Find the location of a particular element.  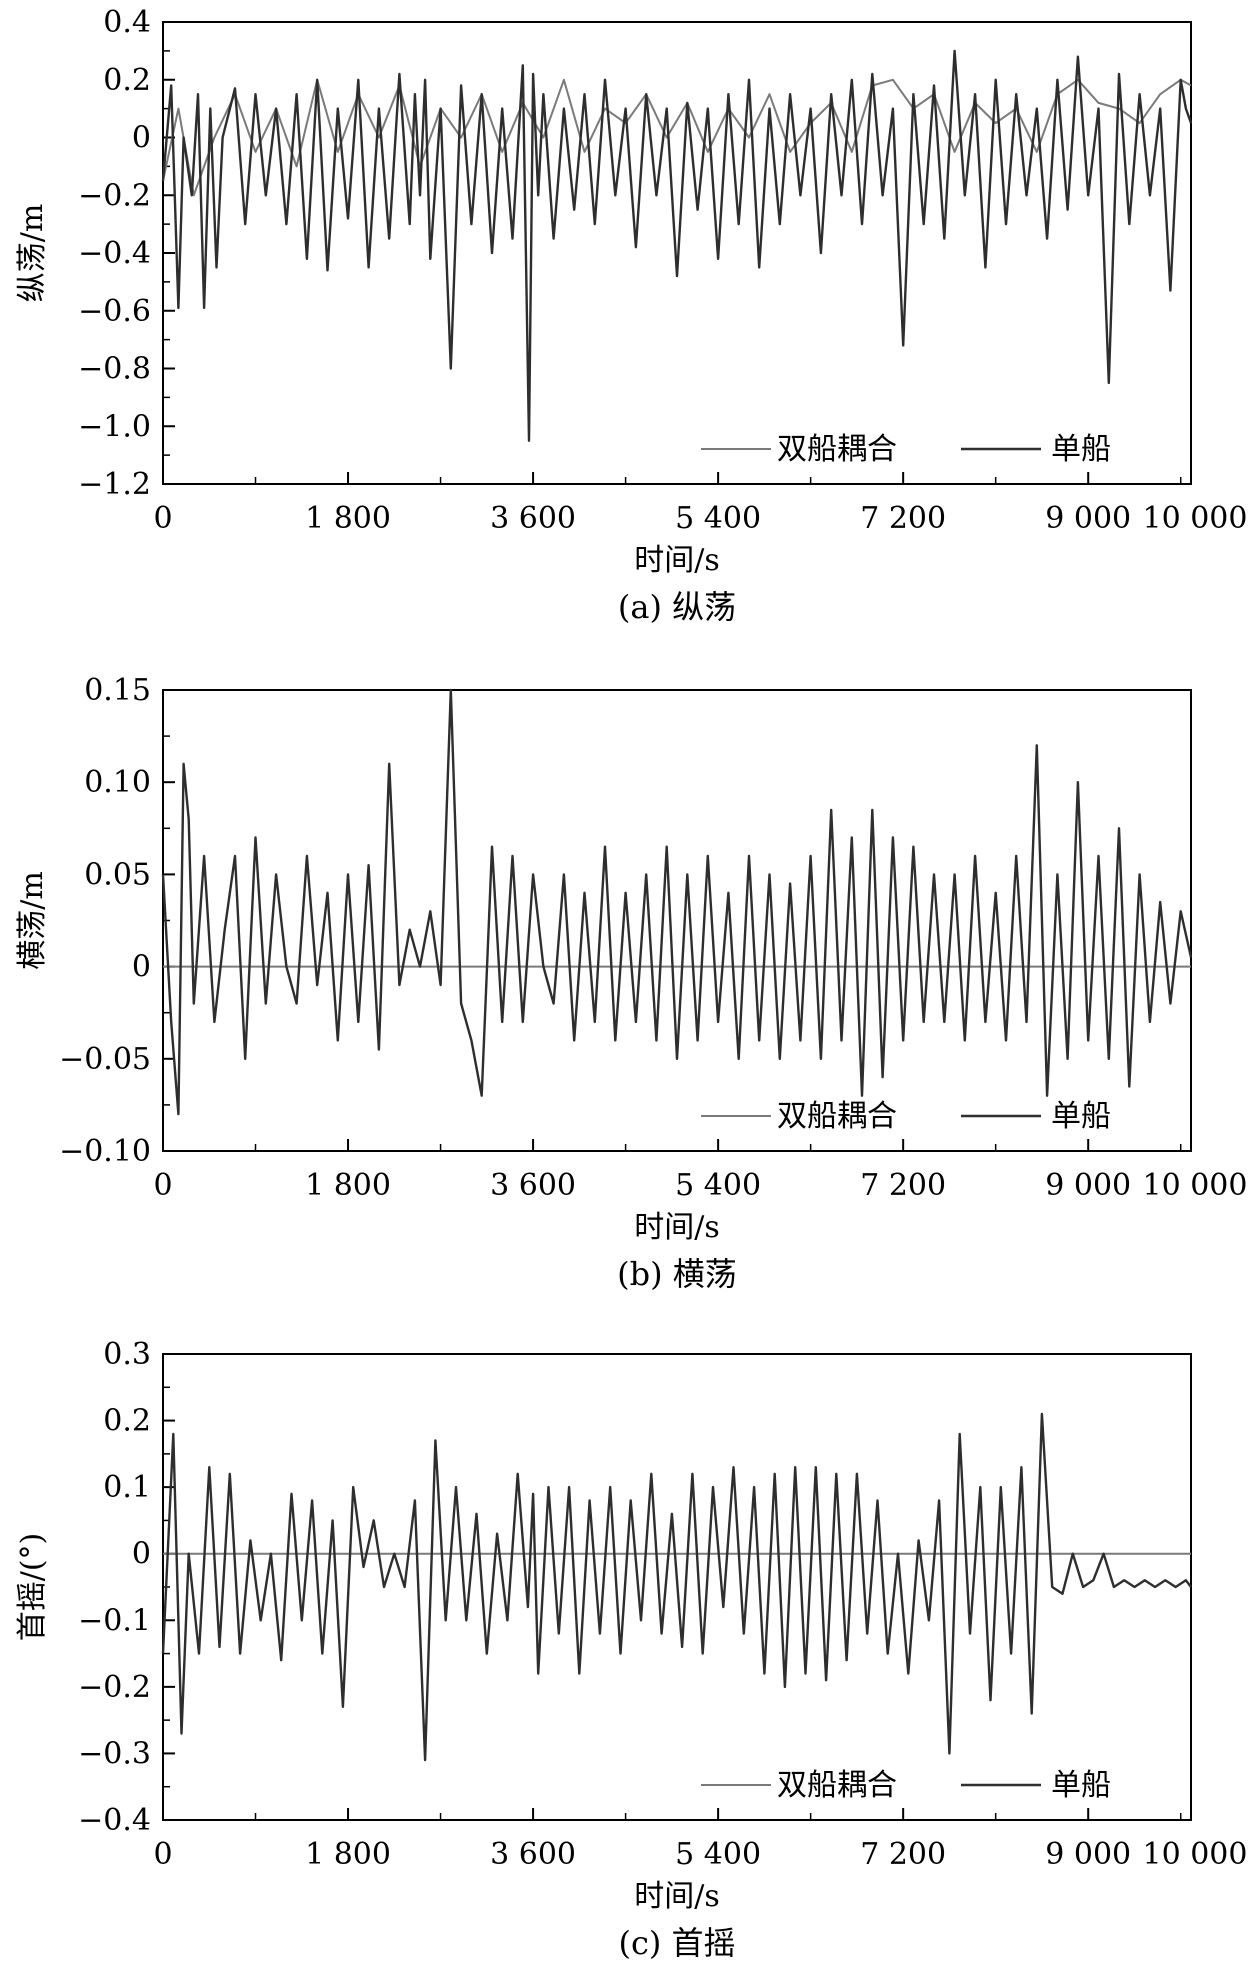

figure-caption: (b) 横荡 is located at coordinates (677, 1274).